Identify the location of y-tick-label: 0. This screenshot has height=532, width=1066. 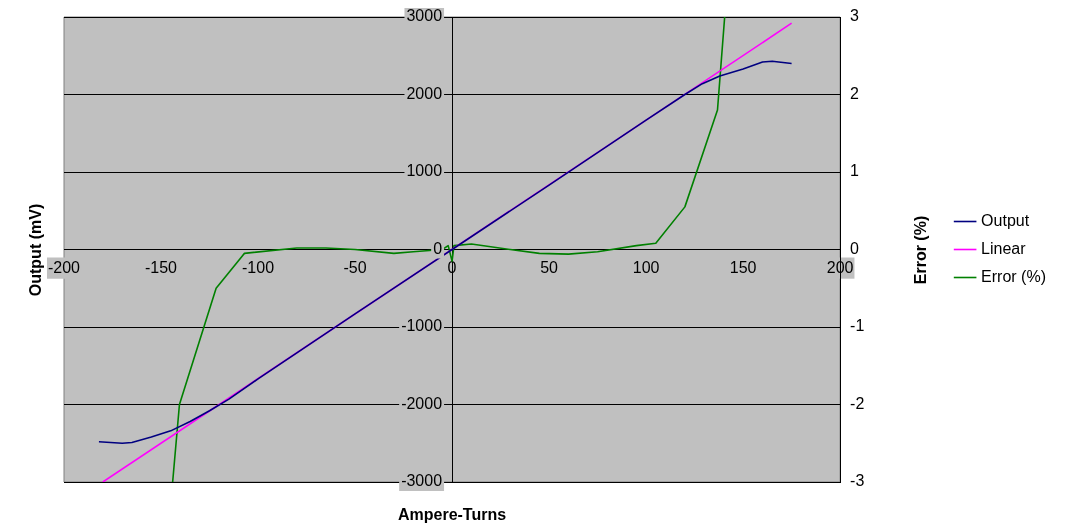
(438, 248).